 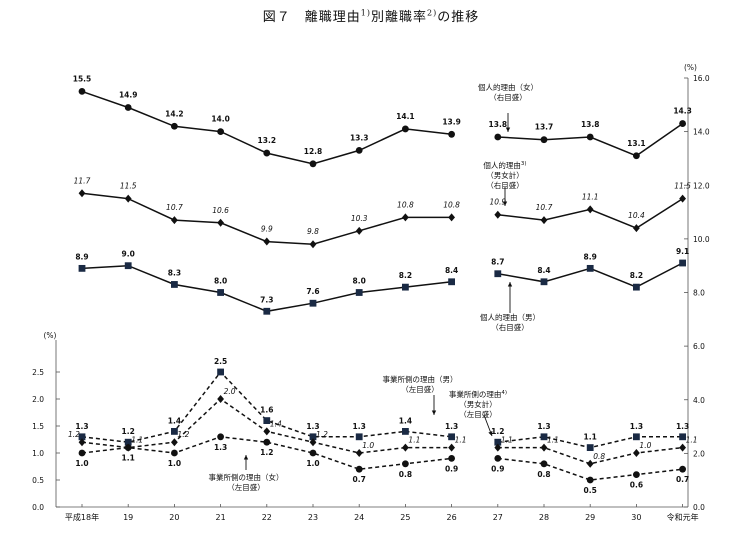 I want to click on right-tick-label: 2.0, so click(x=699, y=453).